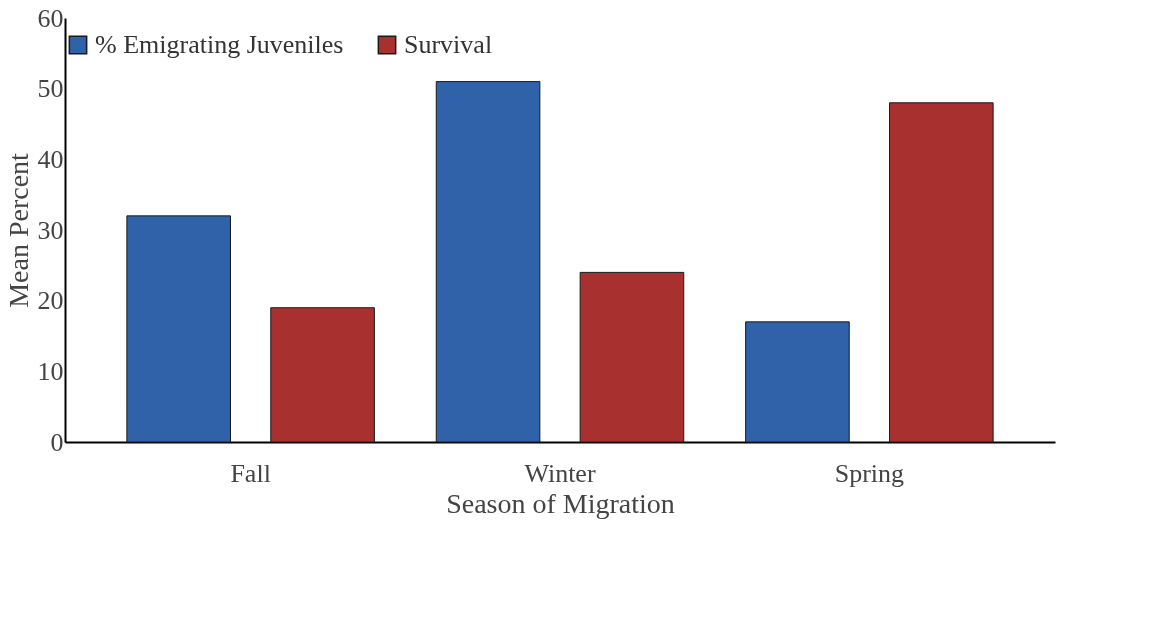 This screenshot has height=643, width=1173. What do you see at coordinates (57, 442) in the screenshot?
I see `y-tick-label: 0` at bounding box center [57, 442].